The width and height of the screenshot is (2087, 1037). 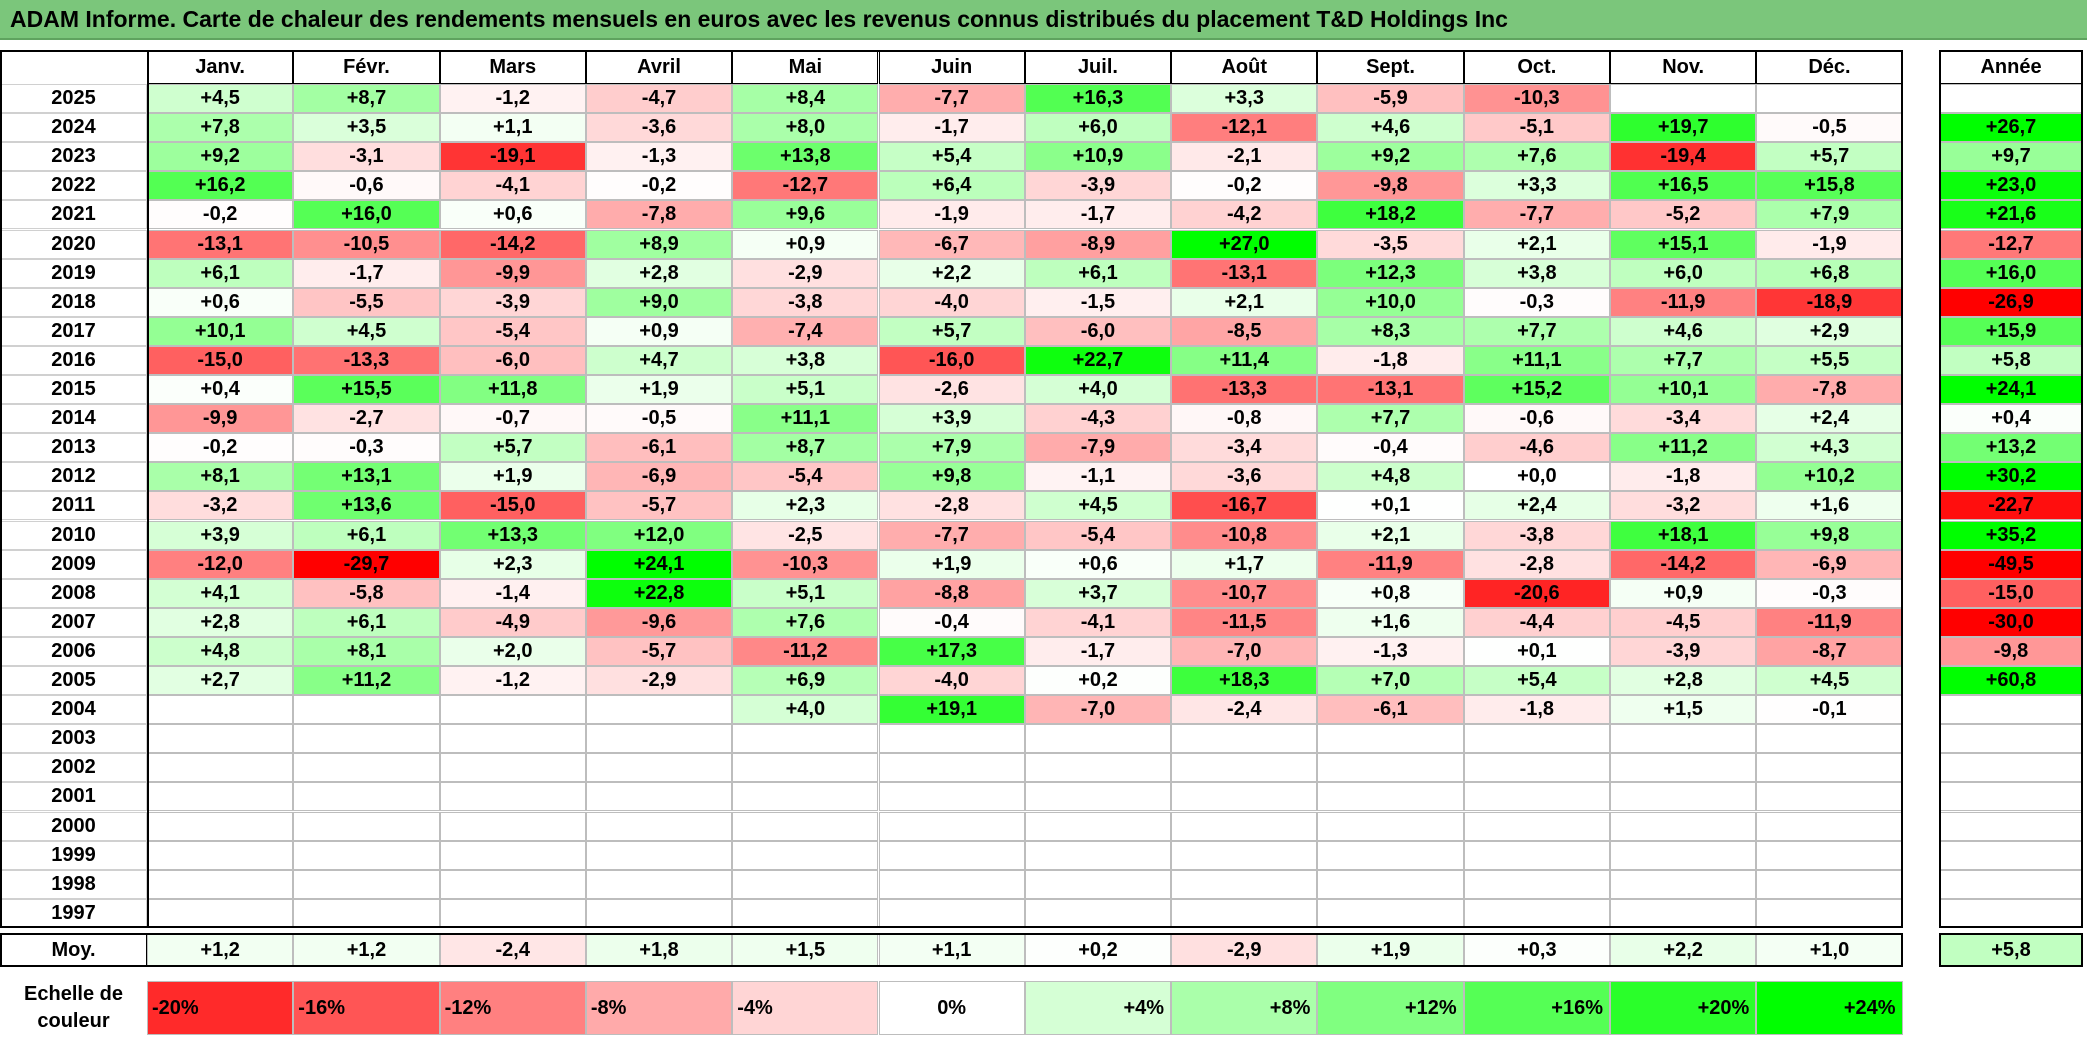 I want to click on heatmap-cell: +19,1, so click(x=951, y=710).